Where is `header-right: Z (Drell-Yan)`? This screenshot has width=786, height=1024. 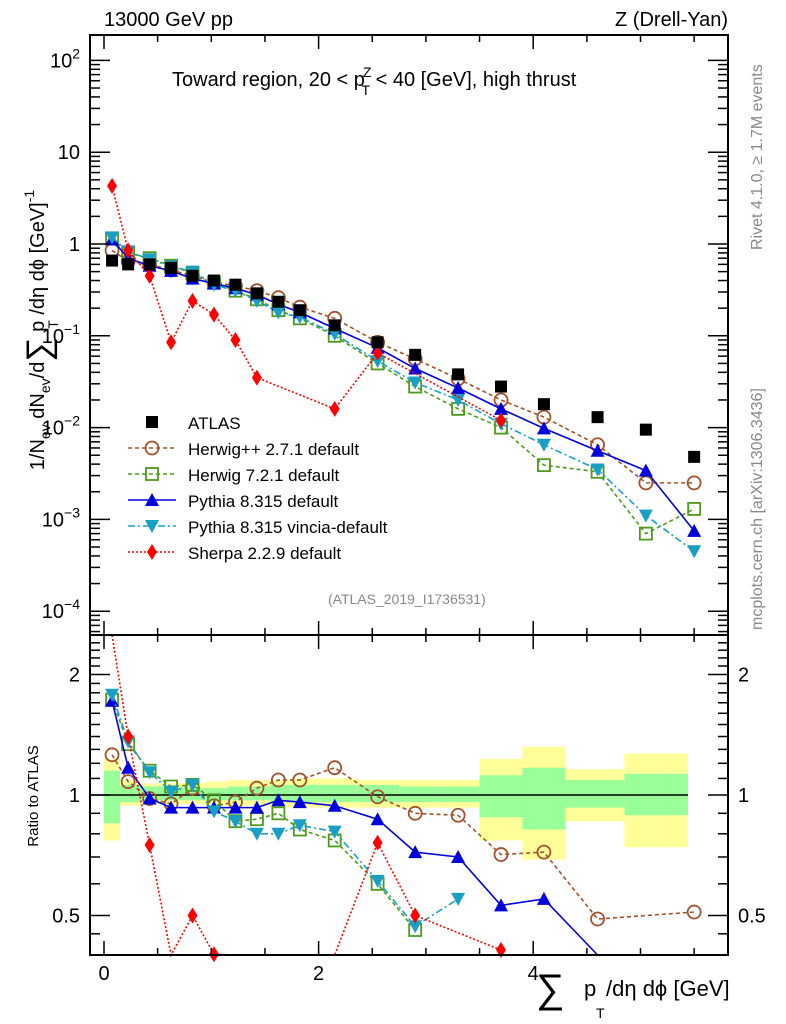
header-right: Z (Drell-Yan) is located at coordinates (671, 20).